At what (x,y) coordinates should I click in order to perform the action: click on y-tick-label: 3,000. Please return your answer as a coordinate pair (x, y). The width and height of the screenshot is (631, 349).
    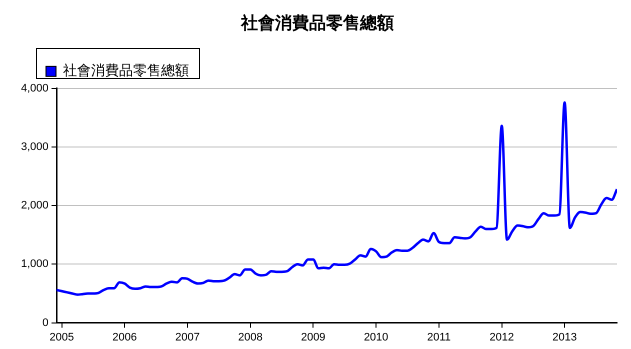
    Looking at the image, I should click on (34, 147).